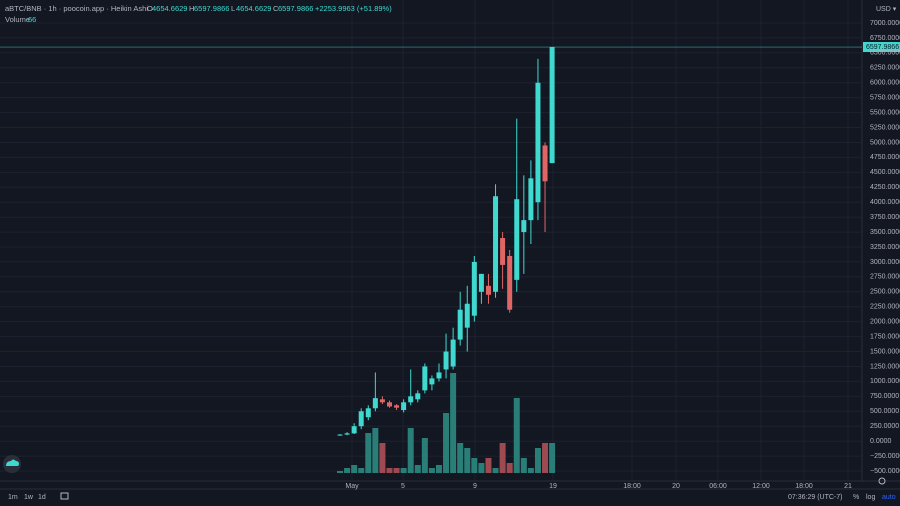 This screenshot has width=900, height=506. I want to click on y-tick-label: −500.0000, so click(885, 471).